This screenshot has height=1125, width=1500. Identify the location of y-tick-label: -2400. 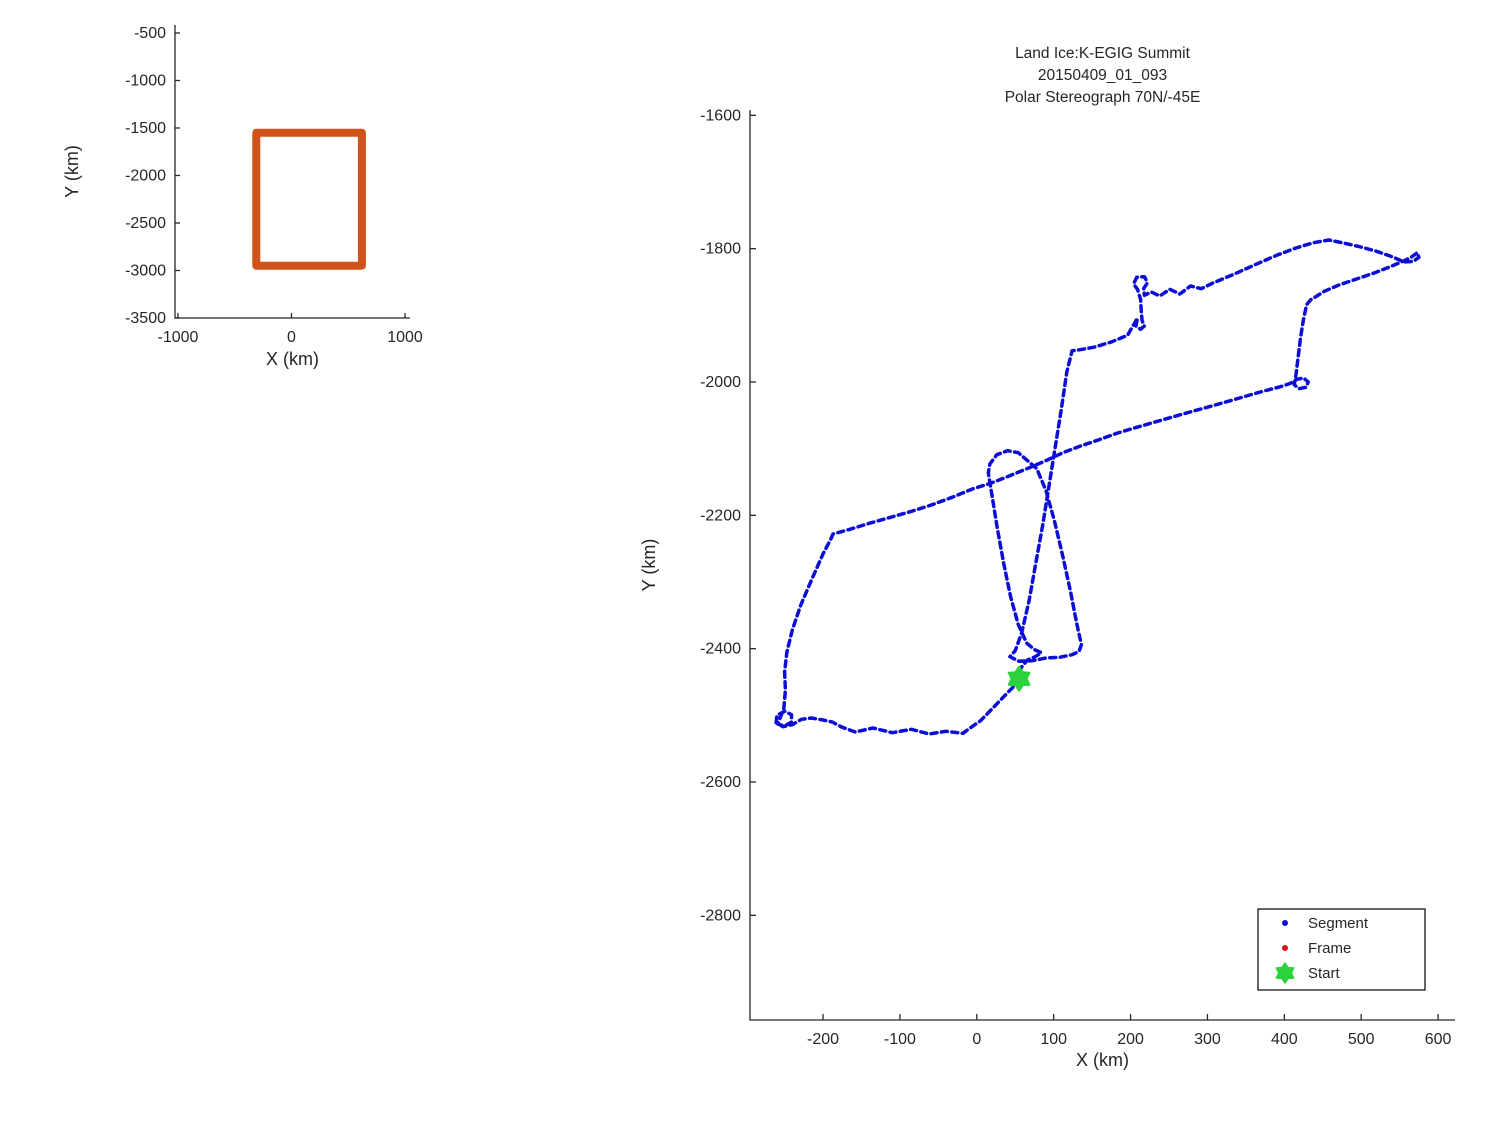
(720, 649).